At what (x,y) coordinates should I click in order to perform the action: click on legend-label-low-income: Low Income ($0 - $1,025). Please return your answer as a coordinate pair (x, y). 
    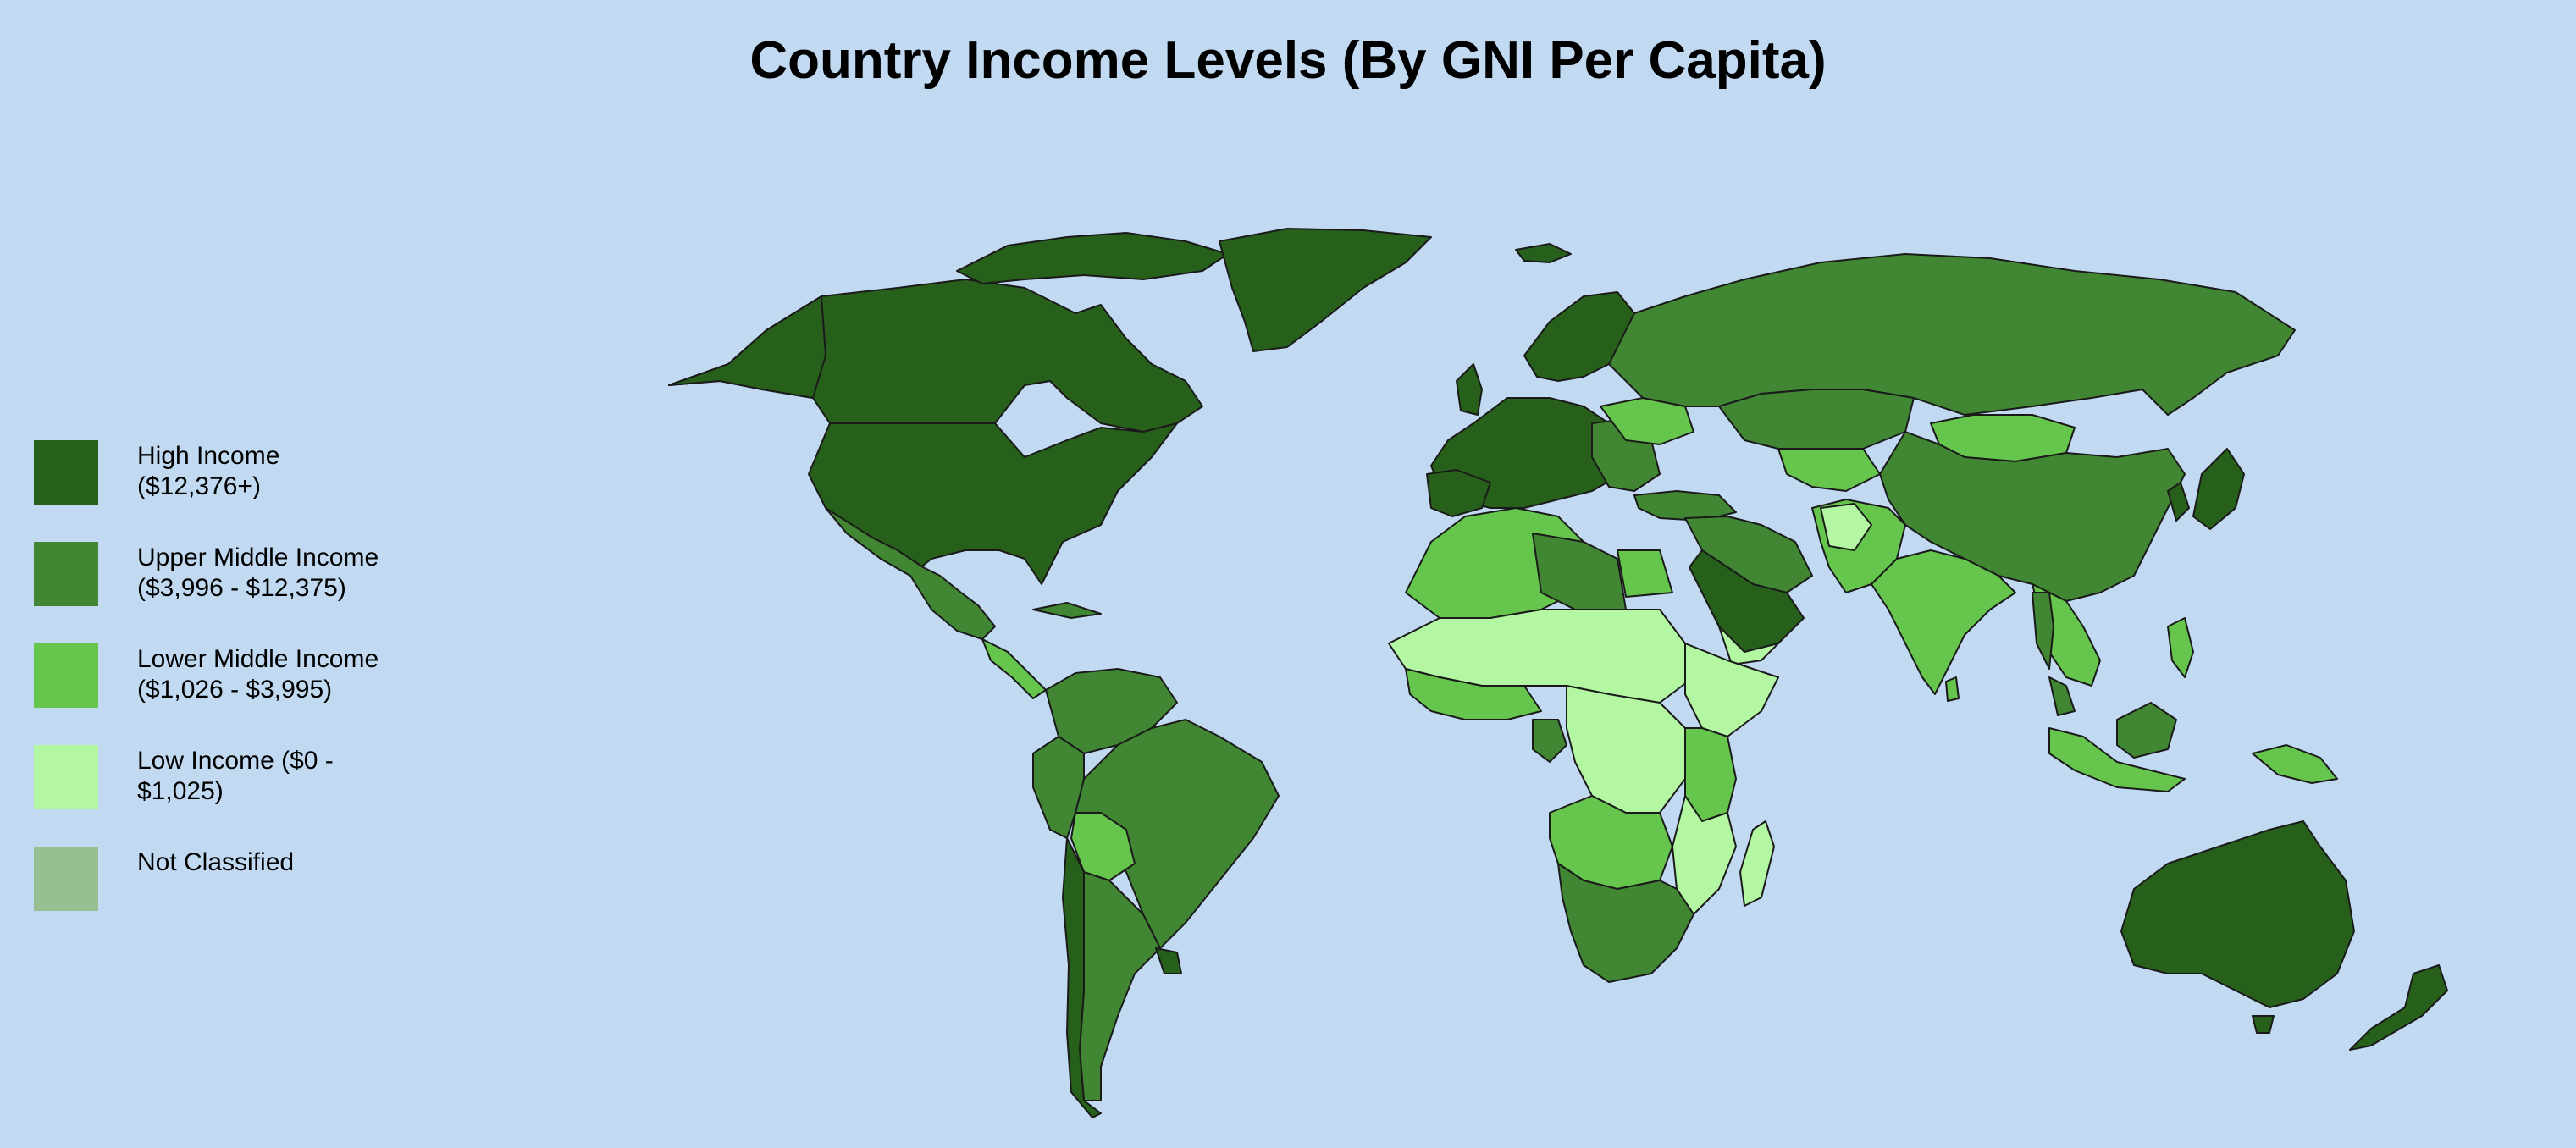
    Looking at the image, I should click on (235, 776).